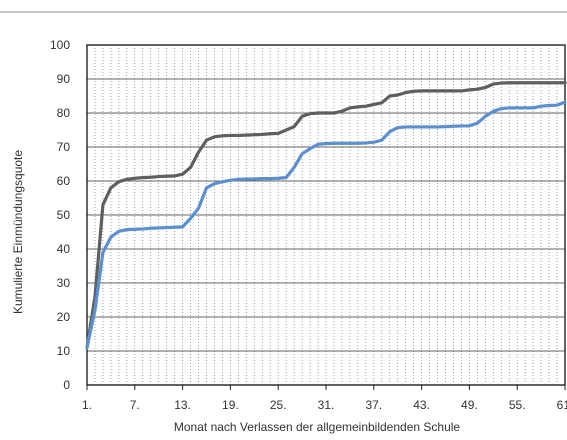 The width and height of the screenshot is (567, 440). What do you see at coordinates (66, 385) in the screenshot?
I see `y-tick-label: 0` at bounding box center [66, 385].